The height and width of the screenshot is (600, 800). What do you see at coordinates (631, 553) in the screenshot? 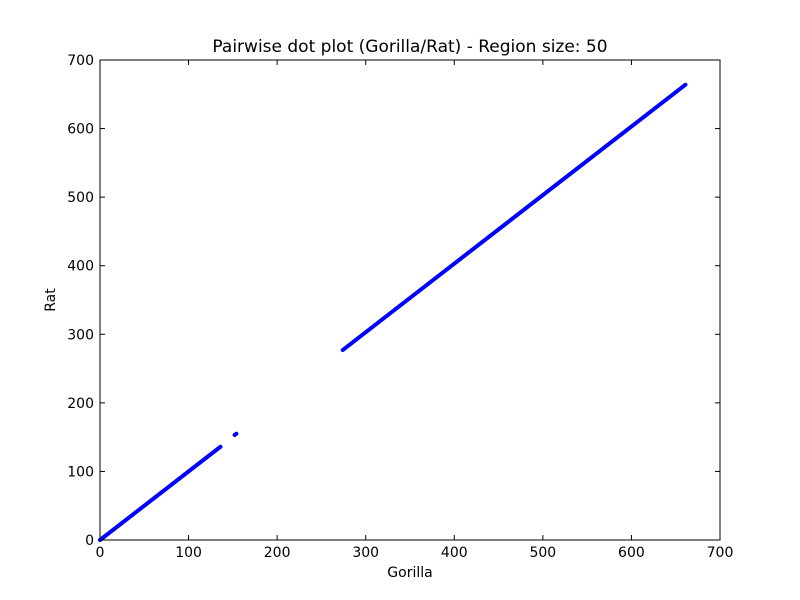
I see `x-tick-label: 600` at bounding box center [631, 553].